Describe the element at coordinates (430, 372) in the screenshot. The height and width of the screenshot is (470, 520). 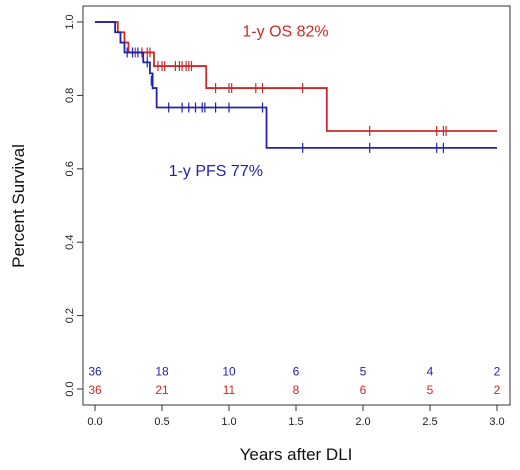
I see `at-risk-count: 4` at that location.